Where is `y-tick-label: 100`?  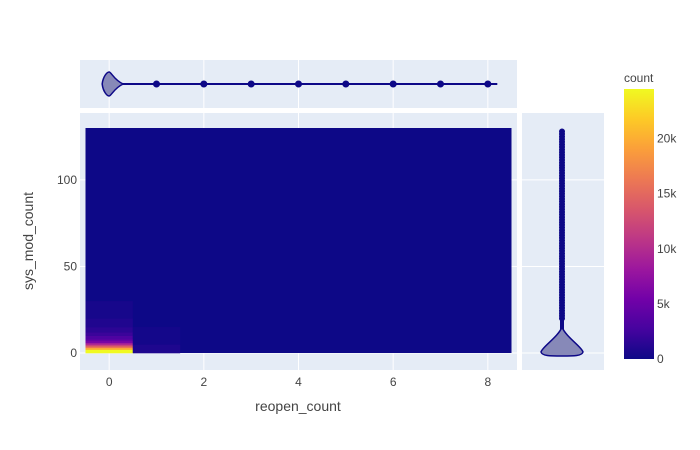 y-tick-label: 100 is located at coordinates (67, 180).